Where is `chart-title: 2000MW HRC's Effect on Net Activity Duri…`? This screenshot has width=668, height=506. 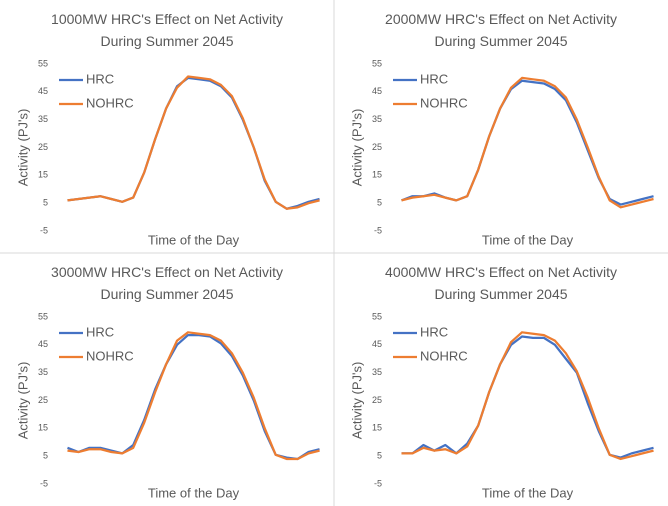 chart-title: 2000MW HRC's Effect on Net Activity Duri… is located at coordinates (501, 30).